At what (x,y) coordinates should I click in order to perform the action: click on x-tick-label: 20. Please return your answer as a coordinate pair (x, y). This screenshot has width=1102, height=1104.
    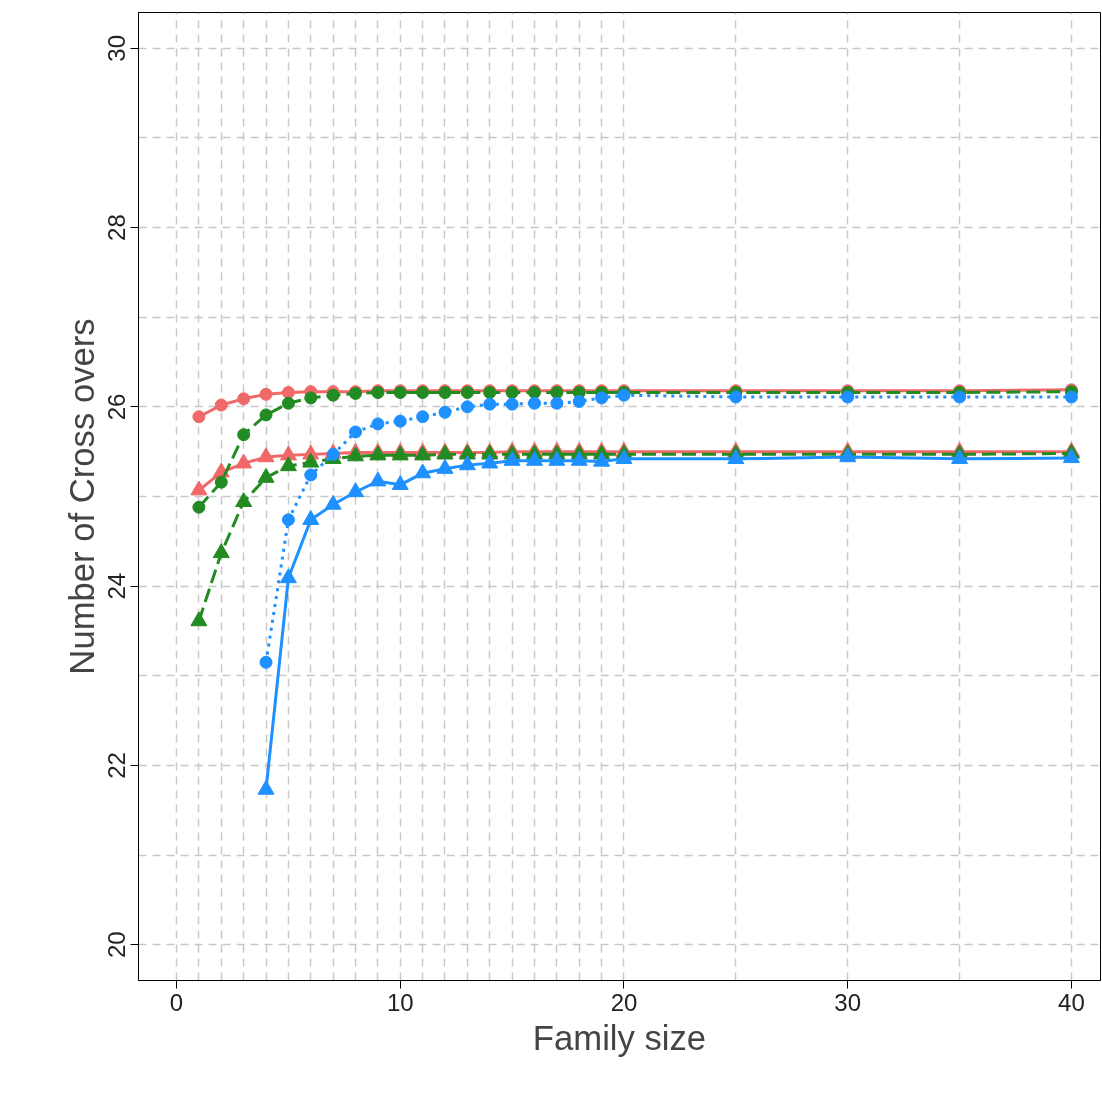
    Looking at the image, I should click on (624, 1002).